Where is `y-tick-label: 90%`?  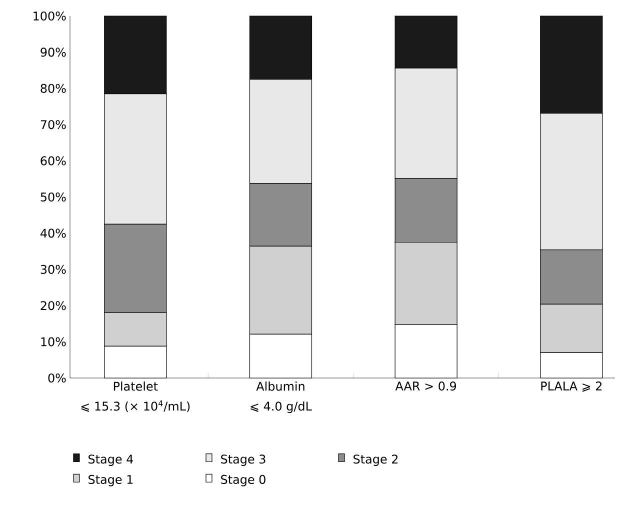 y-tick-label: 90% is located at coordinates (53, 52).